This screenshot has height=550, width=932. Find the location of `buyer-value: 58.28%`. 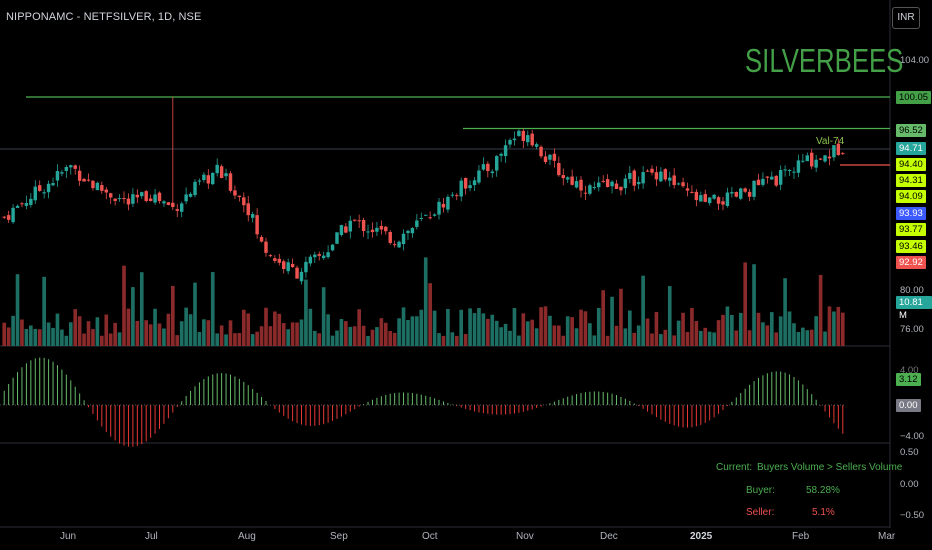

buyer-value: 58.28% is located at coordinates (823, 490).